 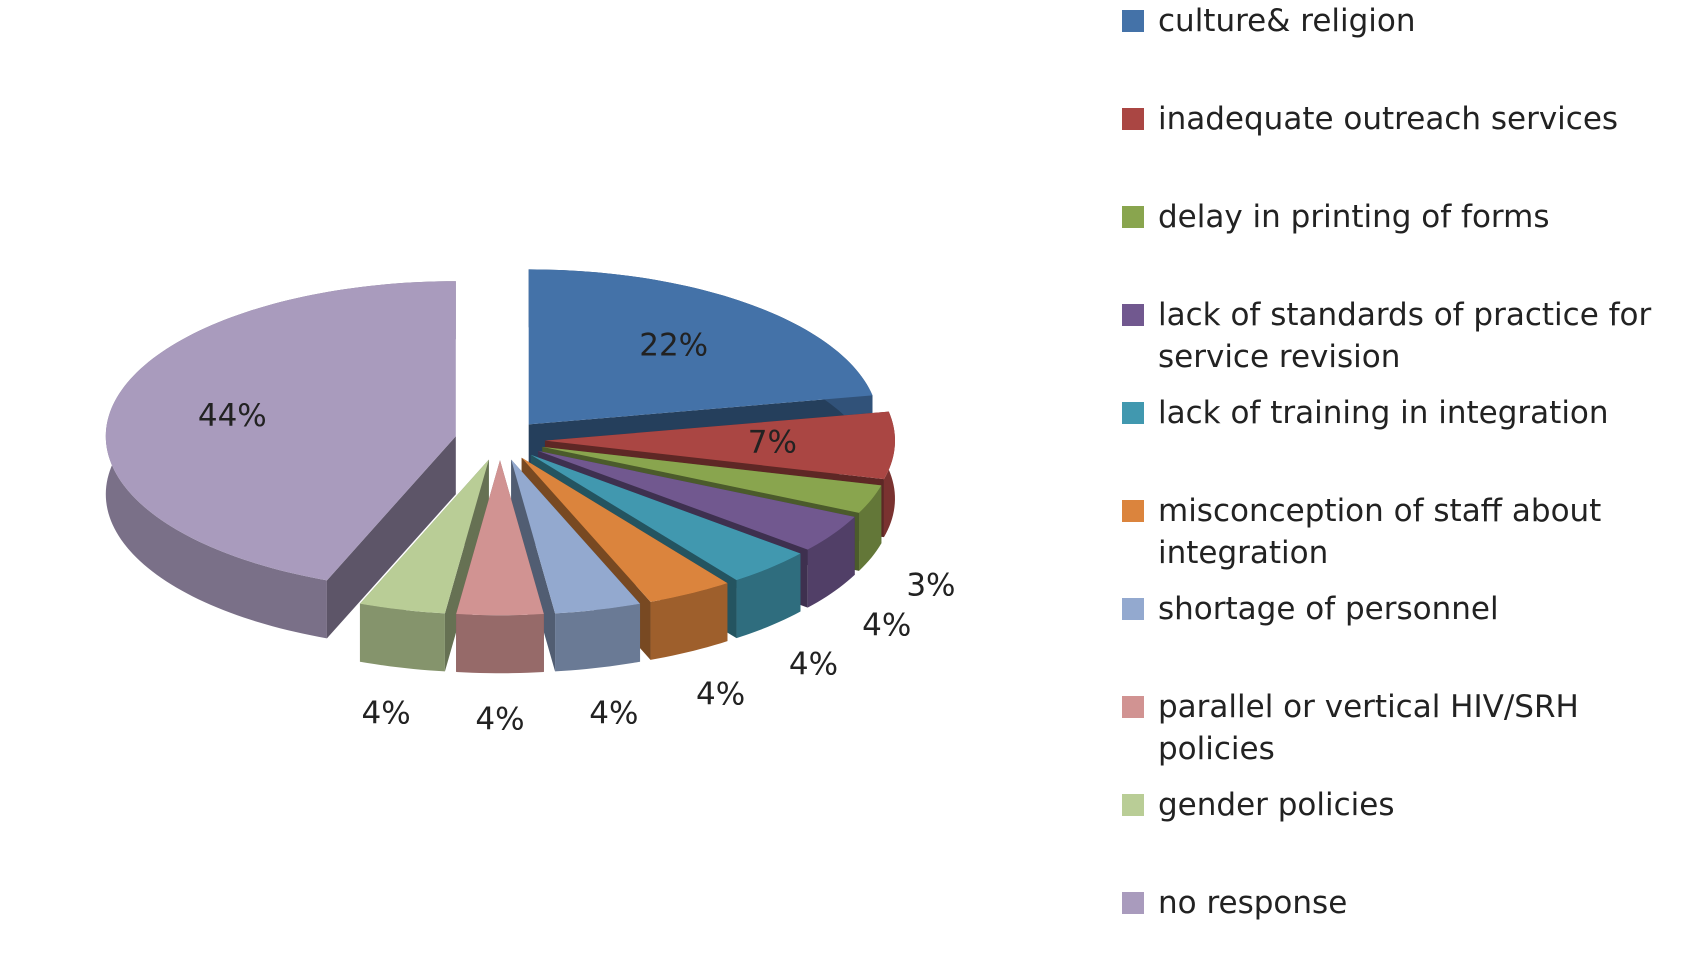 I want to click on data-label: 44%, so click(x=232, y=416).